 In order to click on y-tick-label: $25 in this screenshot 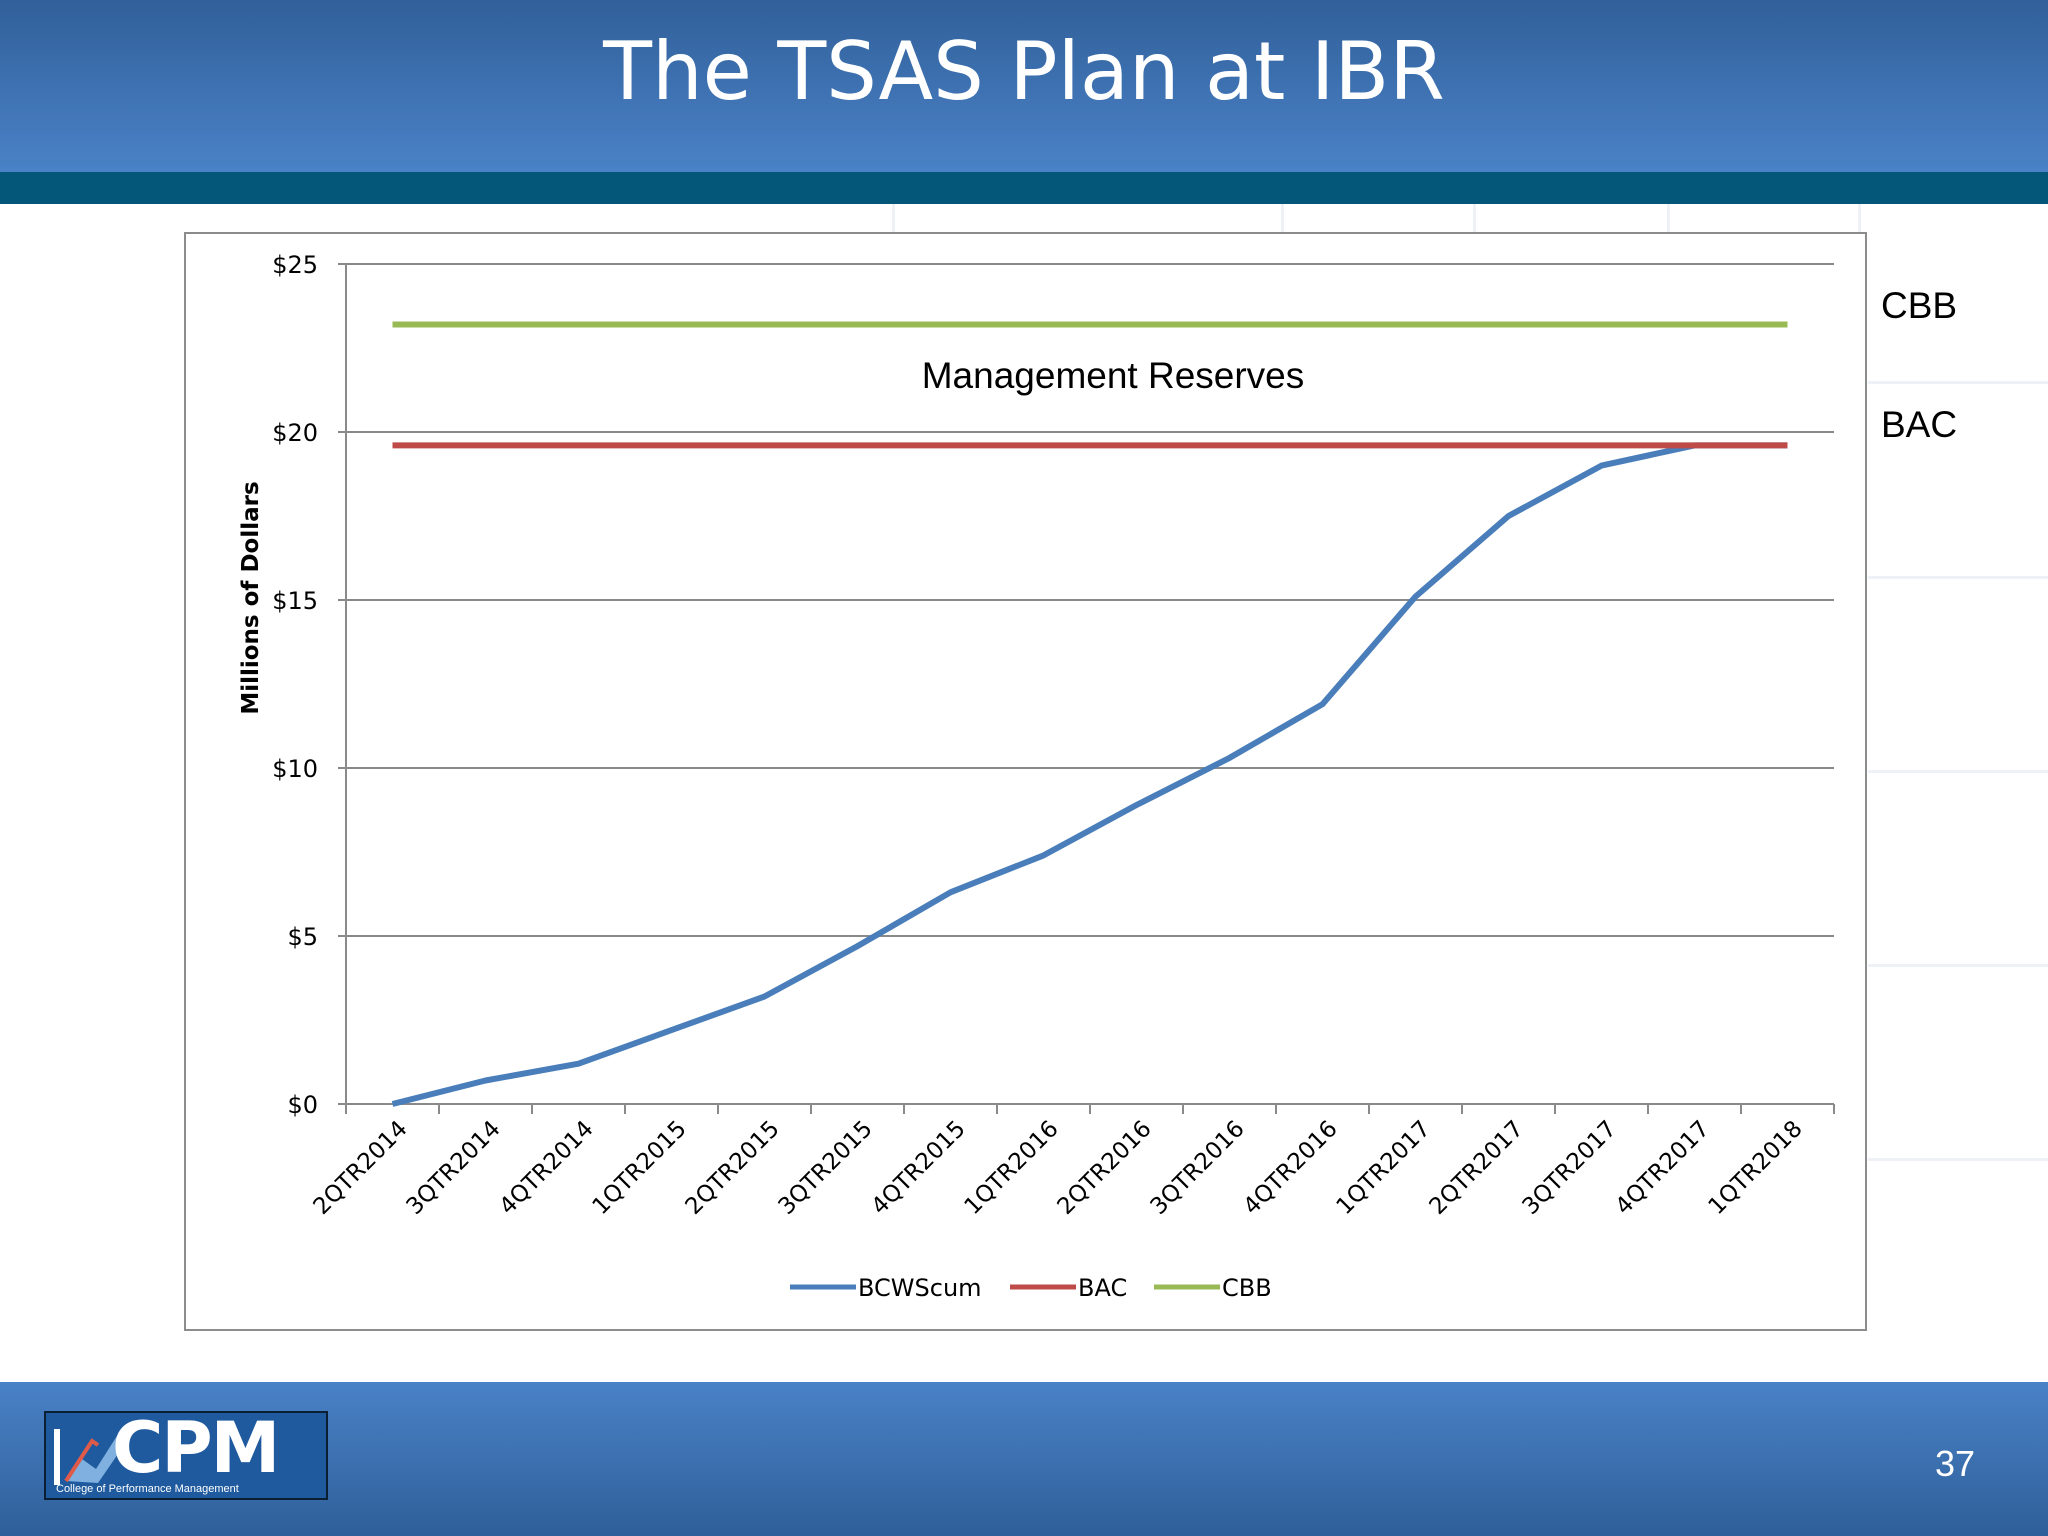, I will do `click(295, 265)`.